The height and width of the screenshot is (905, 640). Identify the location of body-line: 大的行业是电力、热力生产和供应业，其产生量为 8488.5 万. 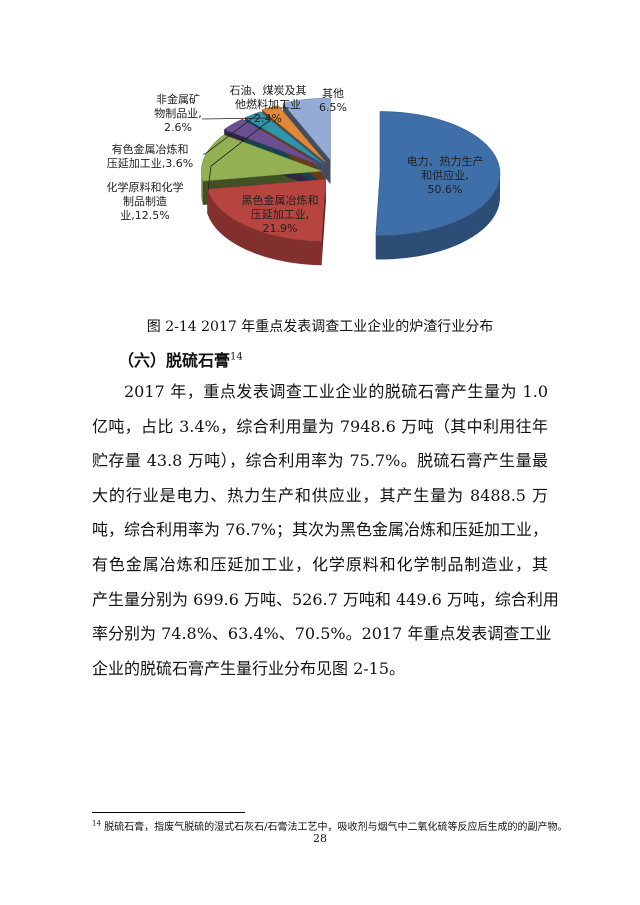
(320, 495).